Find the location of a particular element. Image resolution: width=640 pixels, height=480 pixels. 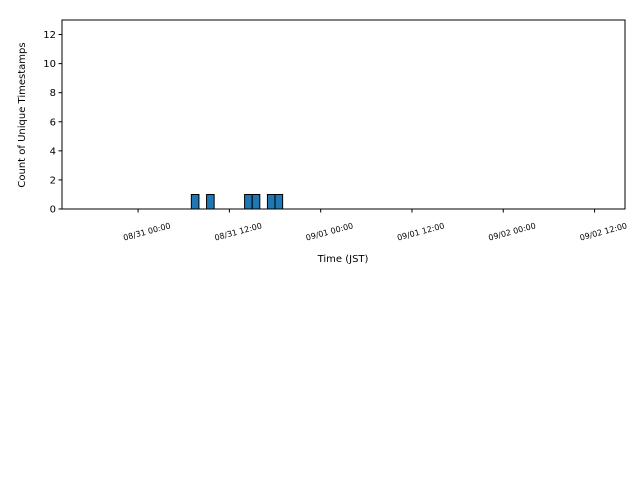

y-tick-label: 6 is located at coordinates (53, 122).